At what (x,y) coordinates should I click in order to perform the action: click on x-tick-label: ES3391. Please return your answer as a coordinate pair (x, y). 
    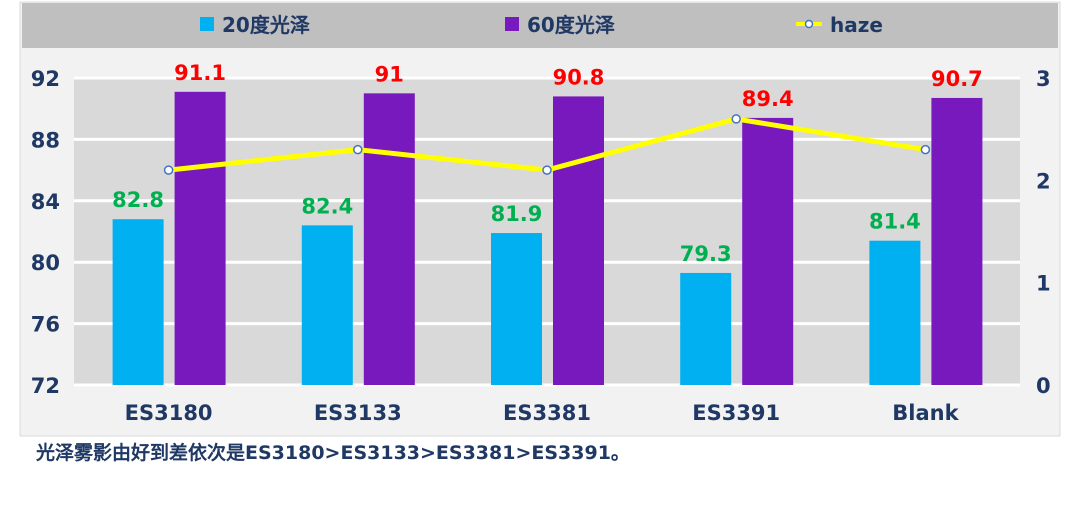
    Looking at the image, I should click on (736, 413).